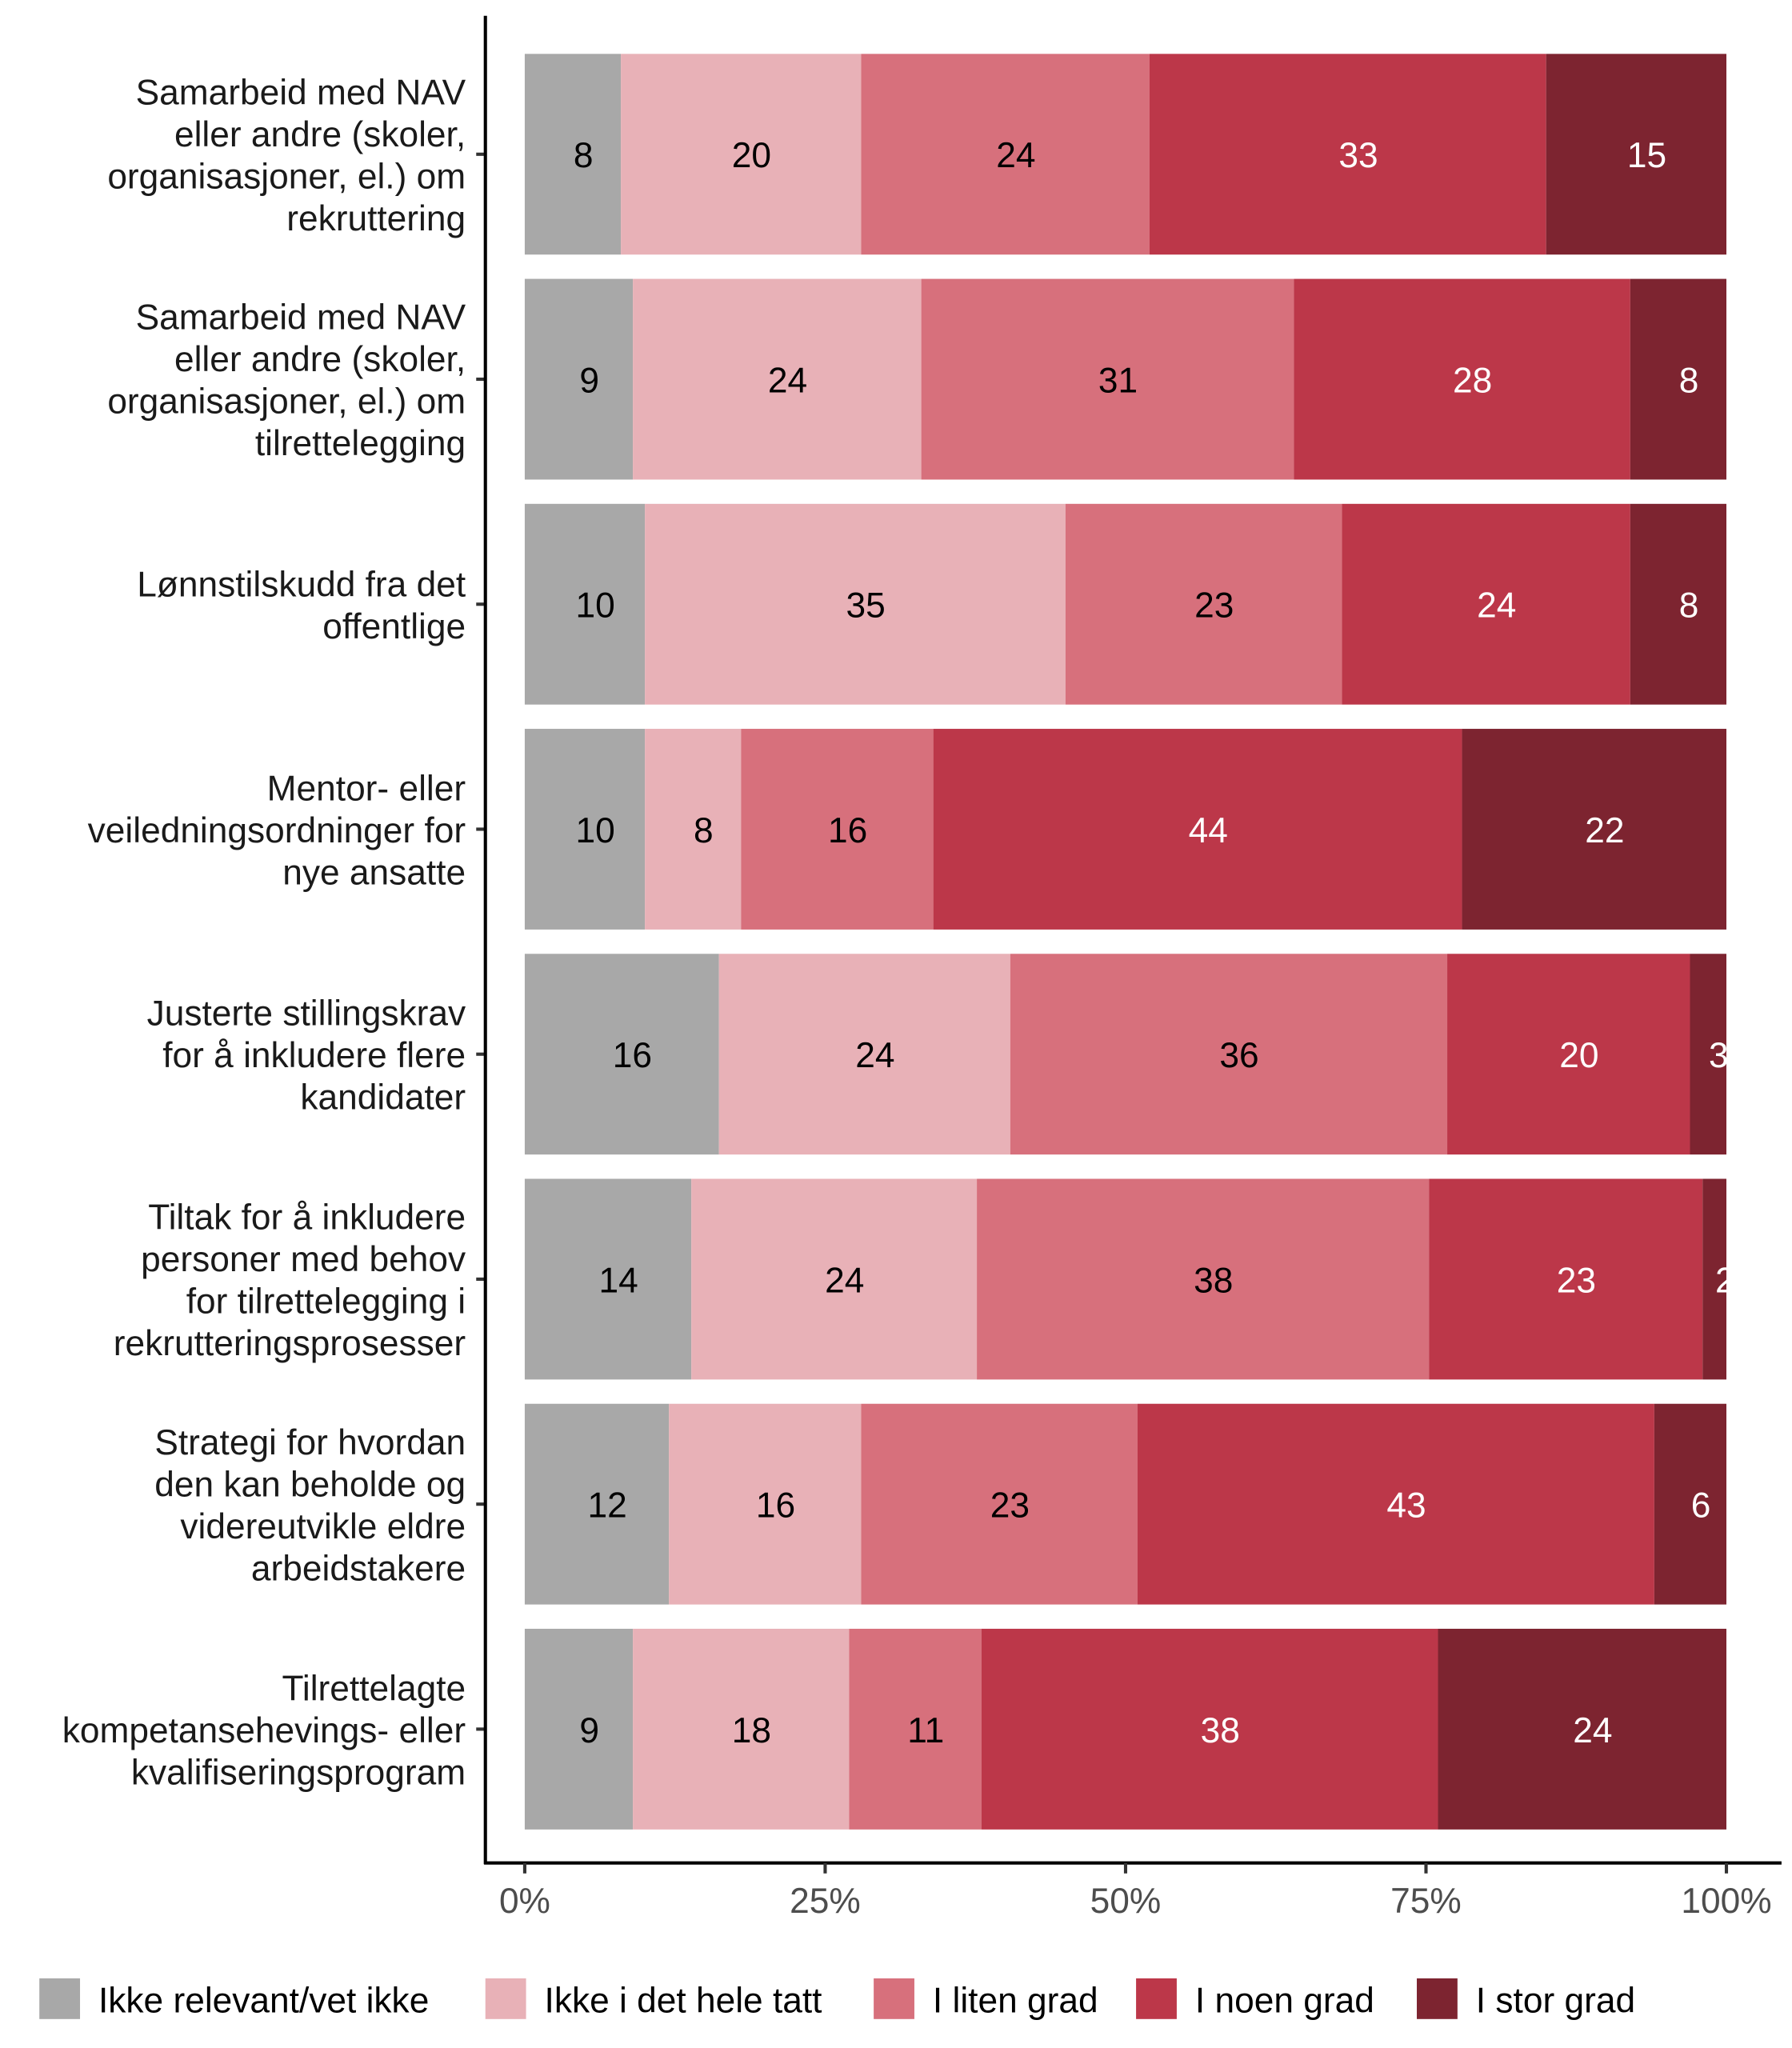  I want to click on legend-label: I stor grad, so click(1555, 2001).